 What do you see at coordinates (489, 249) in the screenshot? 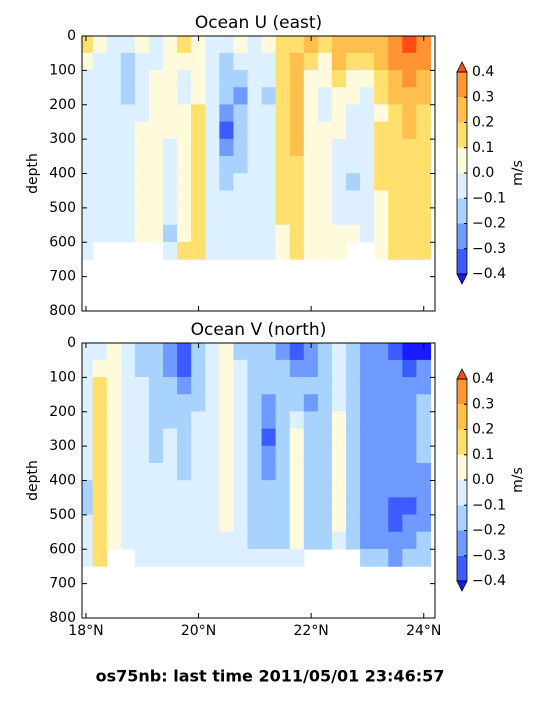
I see `colorbar-tick-label: −0.3` at bounding box center [489, 249].